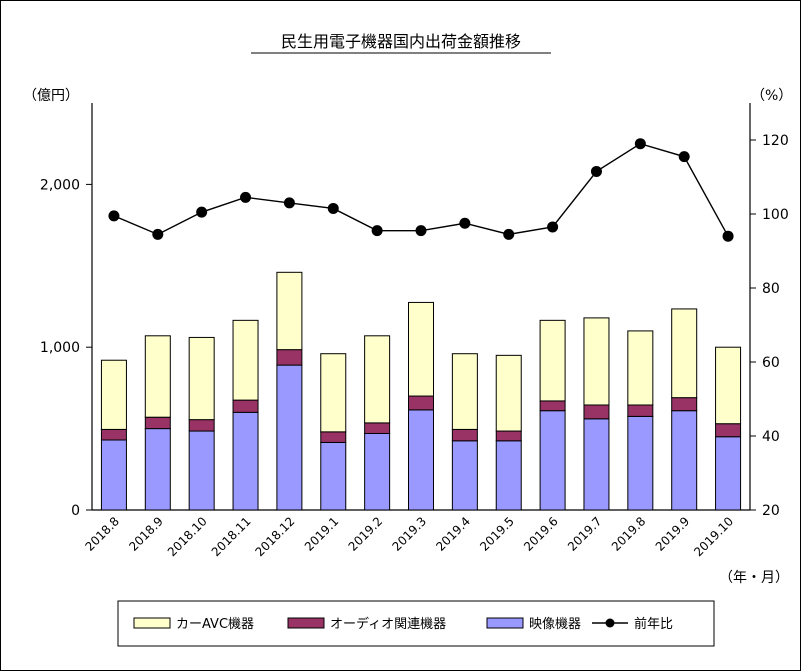 This screenshot has width=801, height=671. Describe the element at coordinates (51, 96) in the screenshot. I see `left-axis-unit: （億円）` at that location.